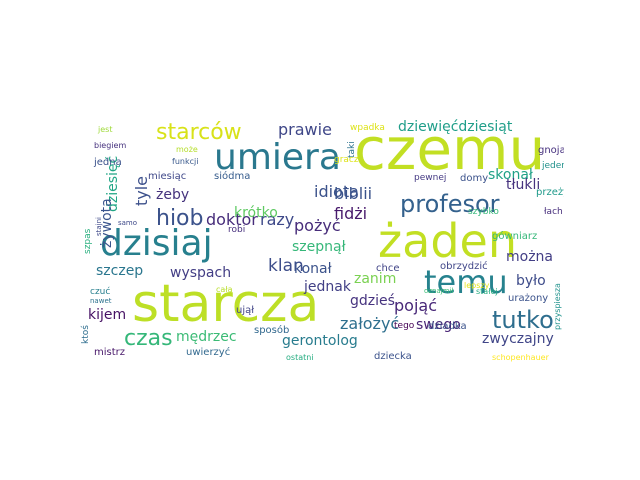  What do you see at coordinates (226, 304) in the screenshot?
I see `word: starcza` at bounding box center [226, 304].